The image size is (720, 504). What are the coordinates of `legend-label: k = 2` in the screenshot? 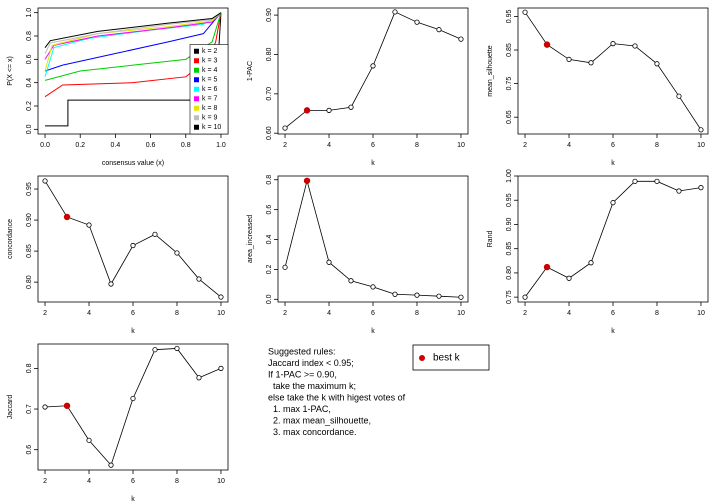 It's located at (209, 51).